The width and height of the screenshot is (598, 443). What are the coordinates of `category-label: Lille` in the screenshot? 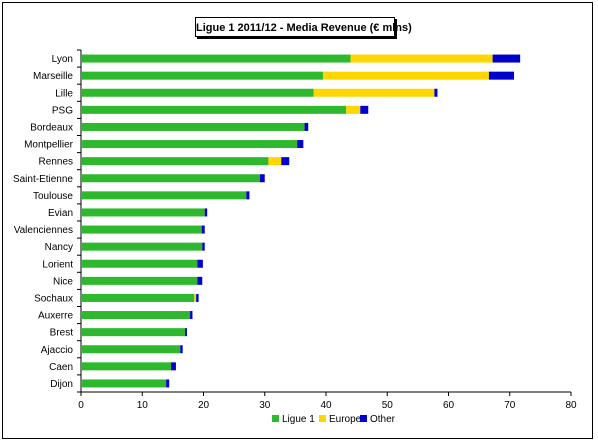 It's located at (64, 93).